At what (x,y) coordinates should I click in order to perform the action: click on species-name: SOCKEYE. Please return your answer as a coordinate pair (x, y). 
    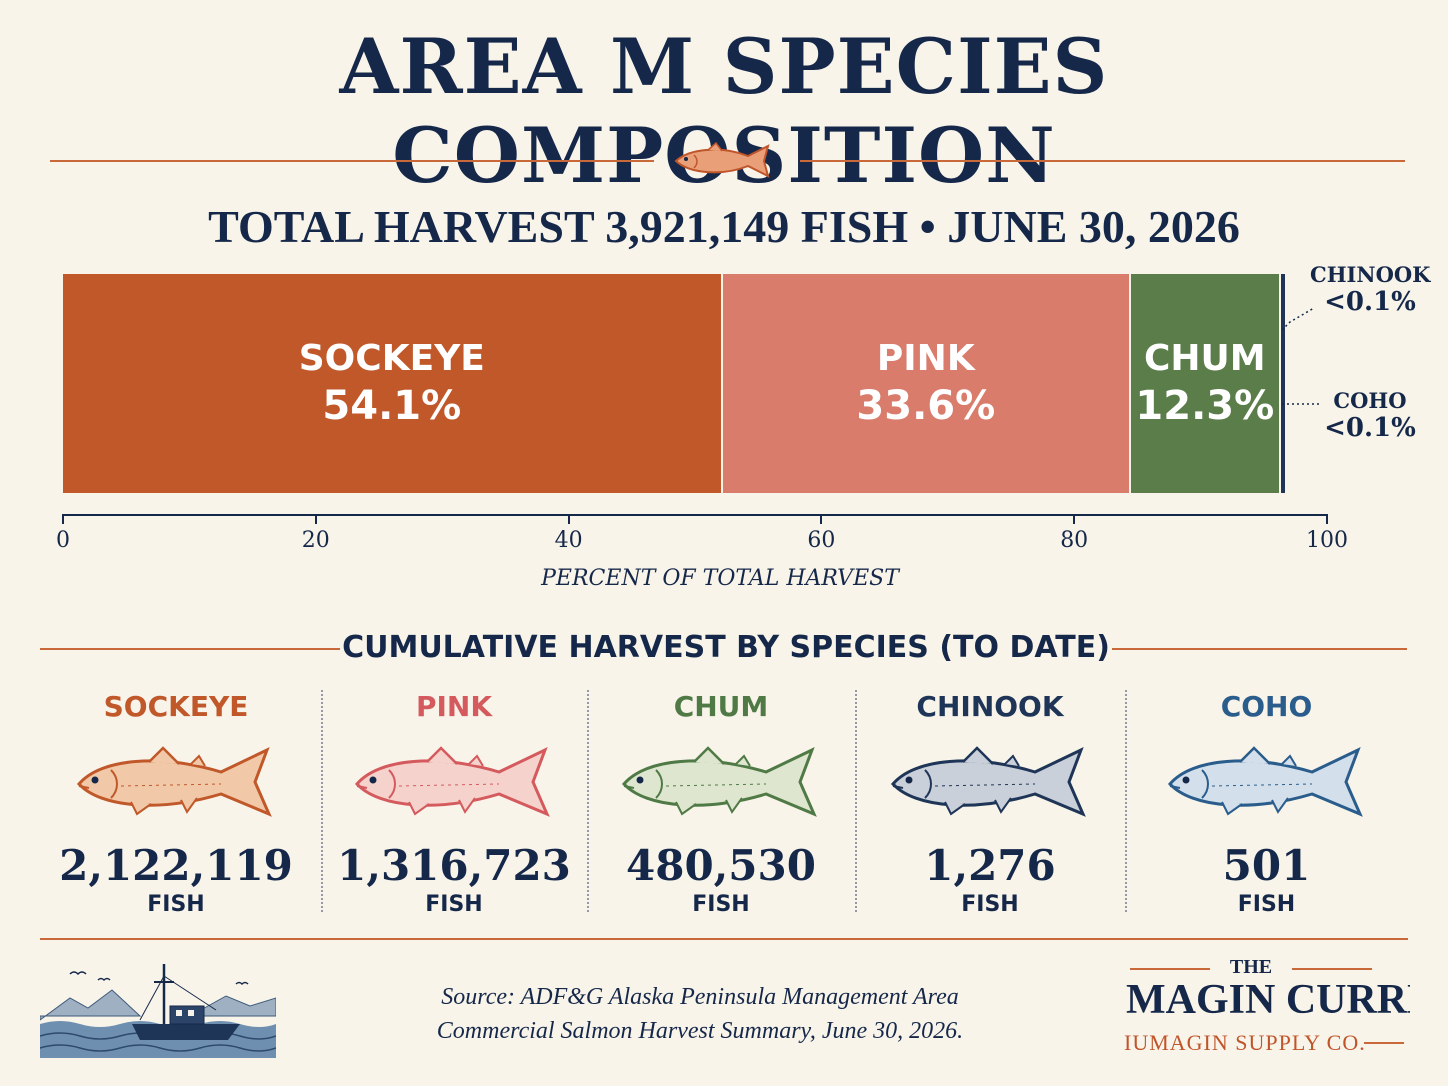
    Looking at the image, I should click on (176, 706).